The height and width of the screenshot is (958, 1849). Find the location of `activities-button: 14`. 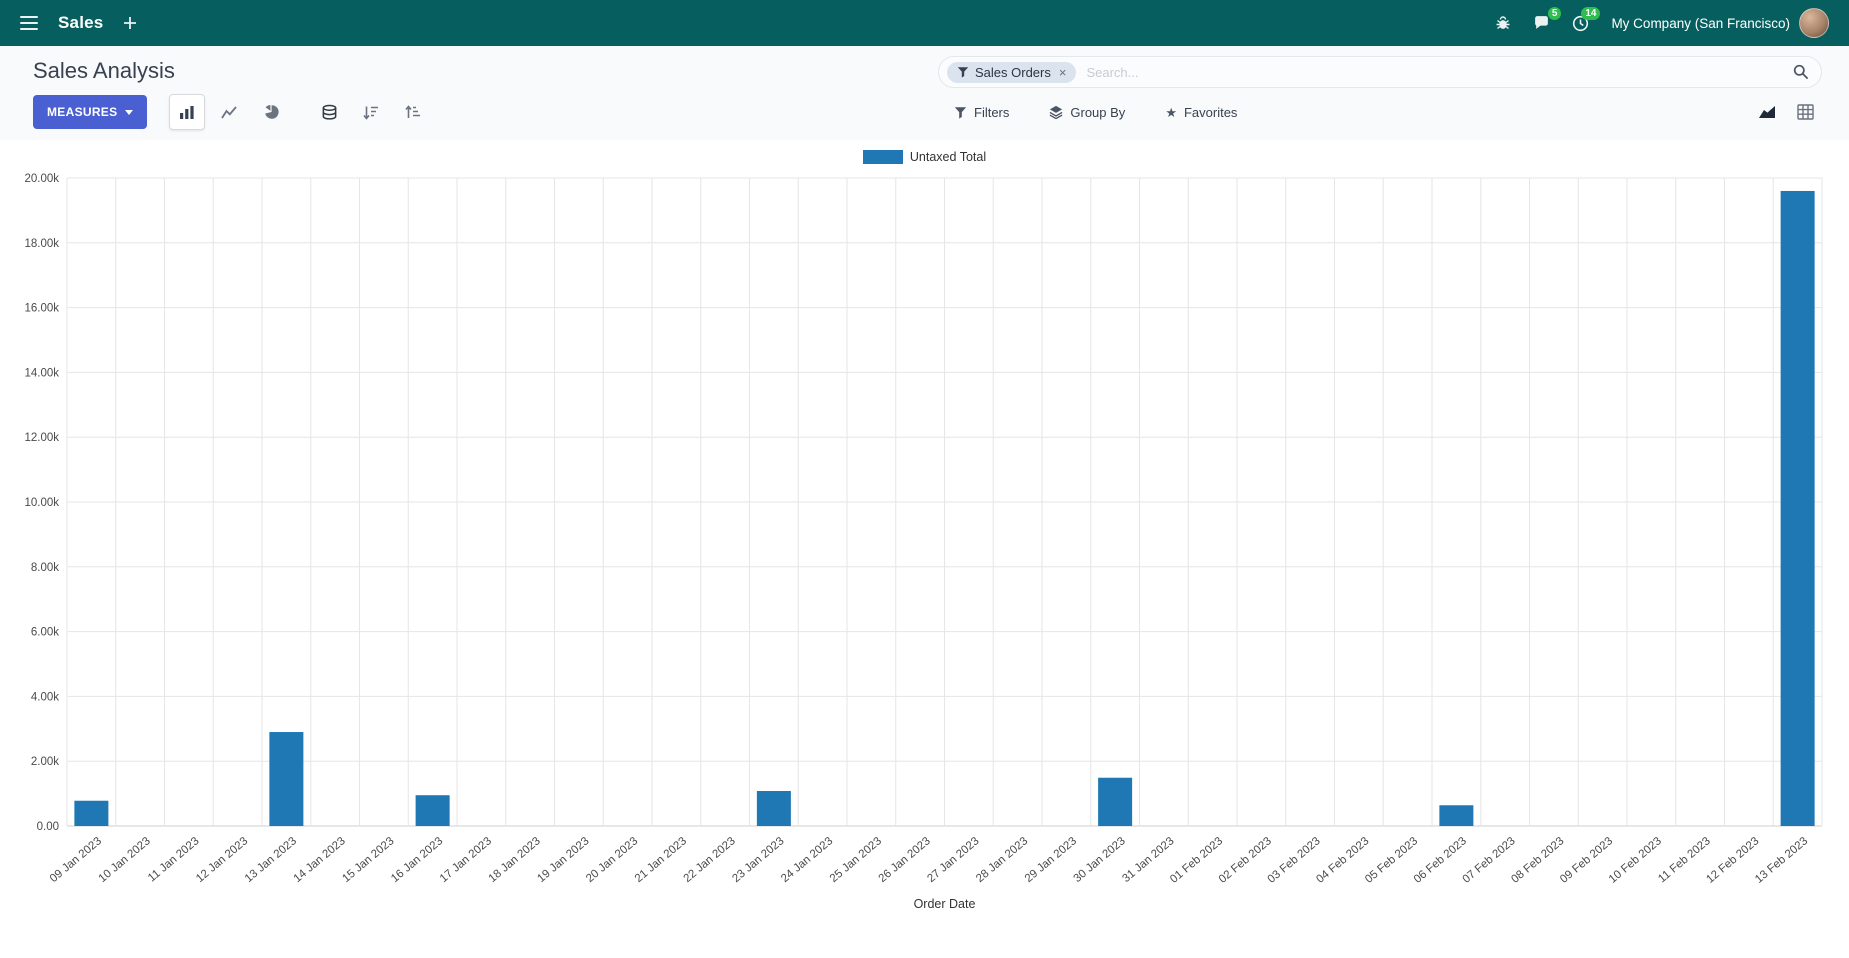

activities-button: 14 is located at coordinates (1583, 21).